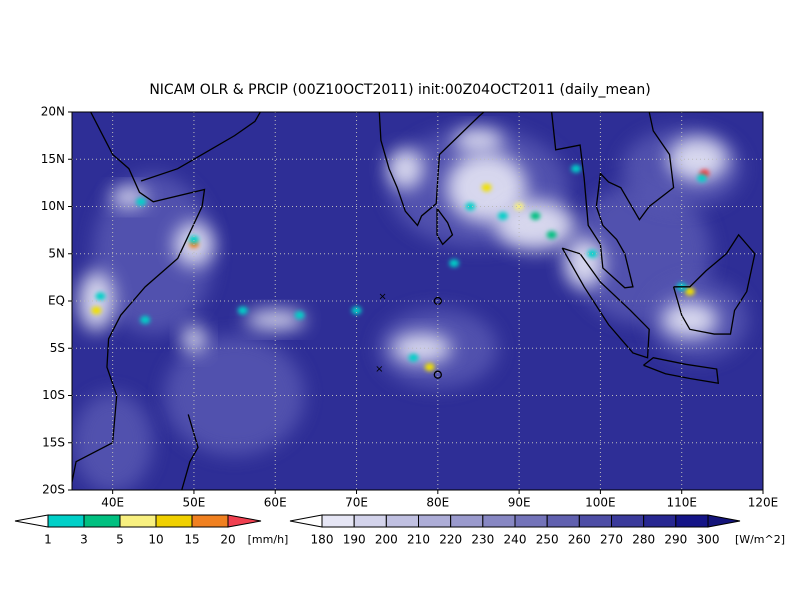 The height and width of the screenshot is (604, 800). I want to click on colorbar-label: 300, so click(708, 540).